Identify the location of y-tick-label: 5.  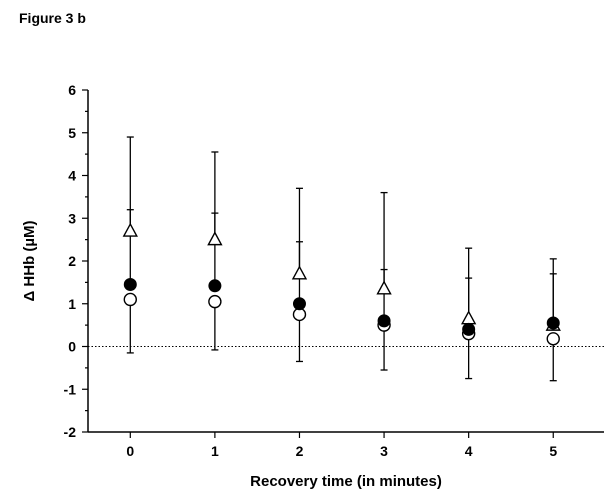
(72, 133).